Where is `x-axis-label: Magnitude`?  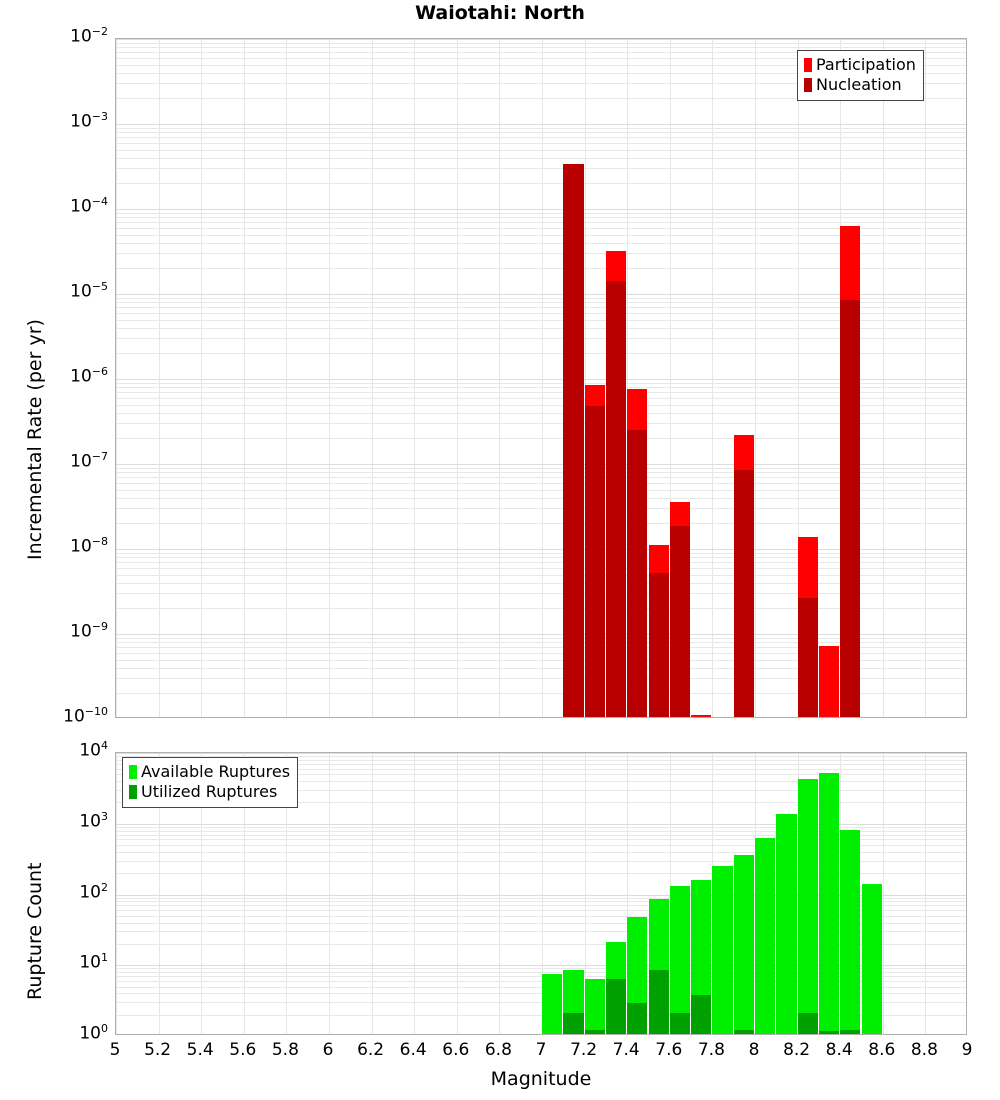 x-axis-label: Magnitude is located at coordinates (541, 1079).